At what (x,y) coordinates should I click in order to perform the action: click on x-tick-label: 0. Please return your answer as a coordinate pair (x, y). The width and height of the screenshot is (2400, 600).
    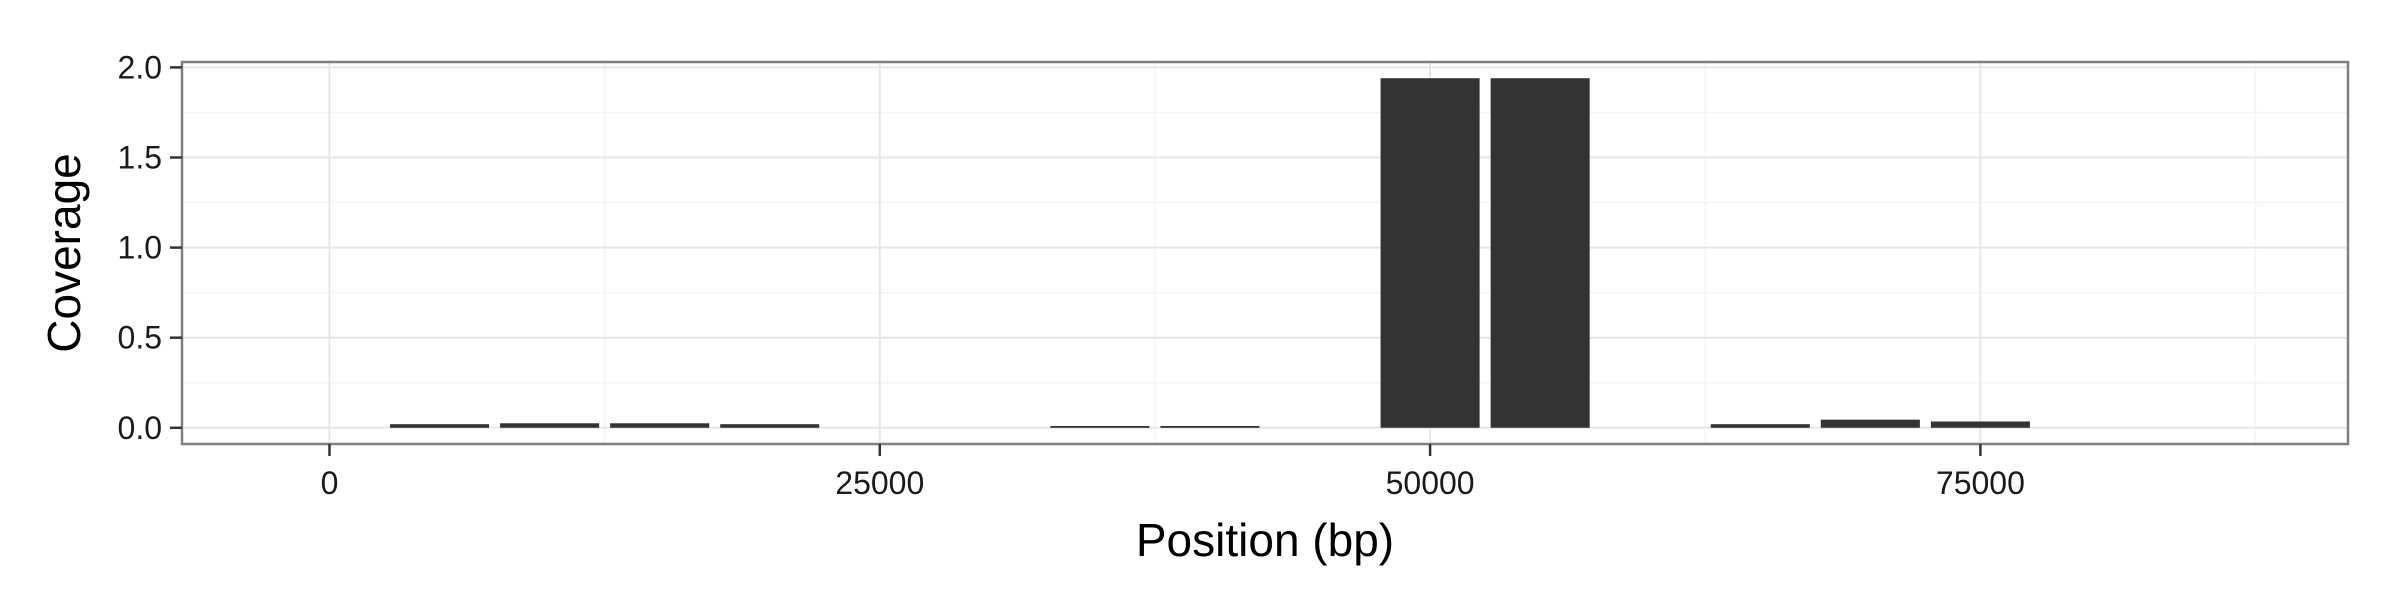
    Looking at the image, I should click on (330, 483).